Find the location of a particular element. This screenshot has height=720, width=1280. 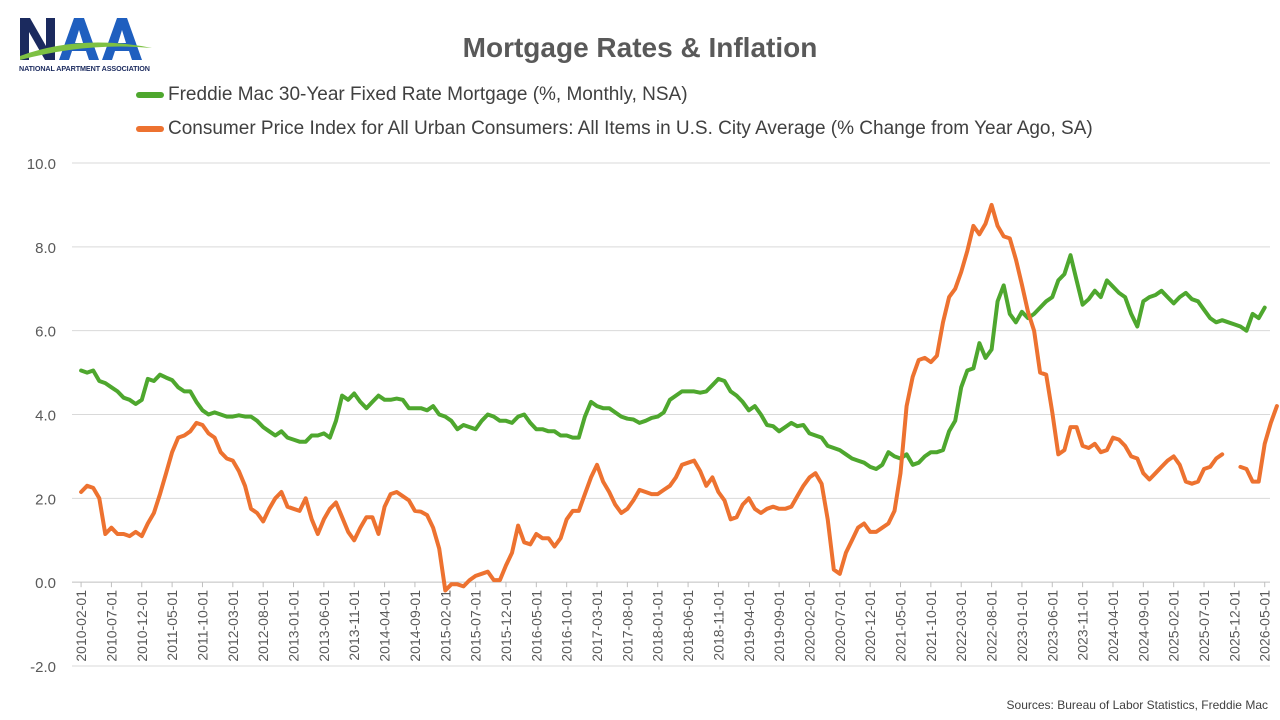

x-tick-label: 2015-07-01 is located at coordinates (476, 626).